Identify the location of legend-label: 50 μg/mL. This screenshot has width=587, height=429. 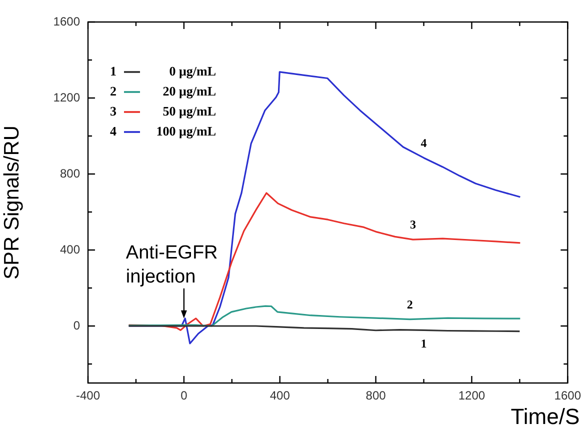
(189, 110).